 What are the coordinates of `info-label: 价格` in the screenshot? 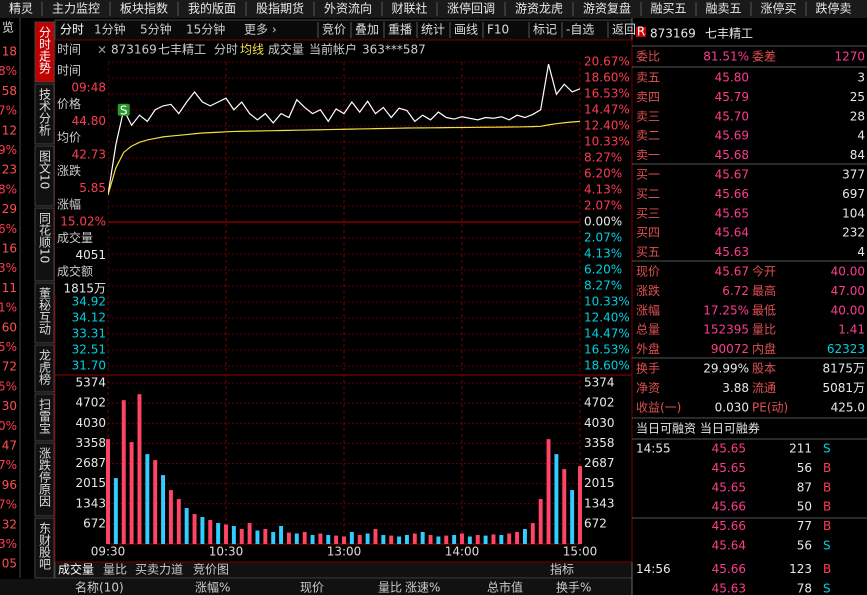 It's located at (69, 103).